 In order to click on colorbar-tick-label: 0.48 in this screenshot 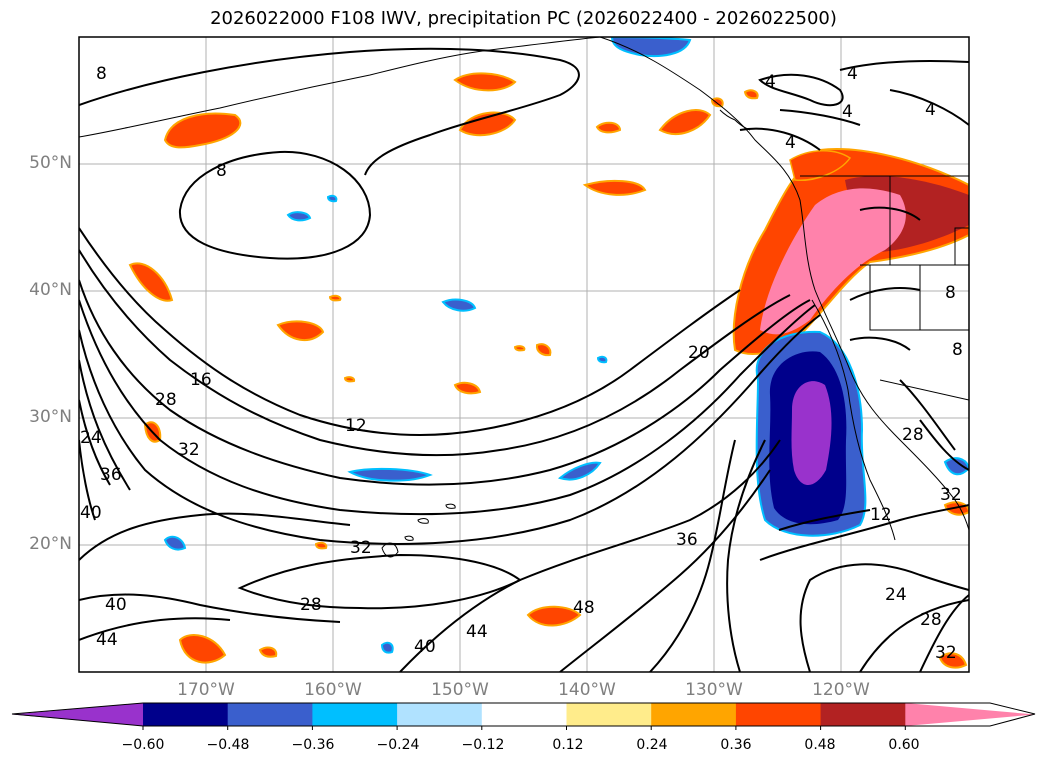, I will do `click(820, 745)`.